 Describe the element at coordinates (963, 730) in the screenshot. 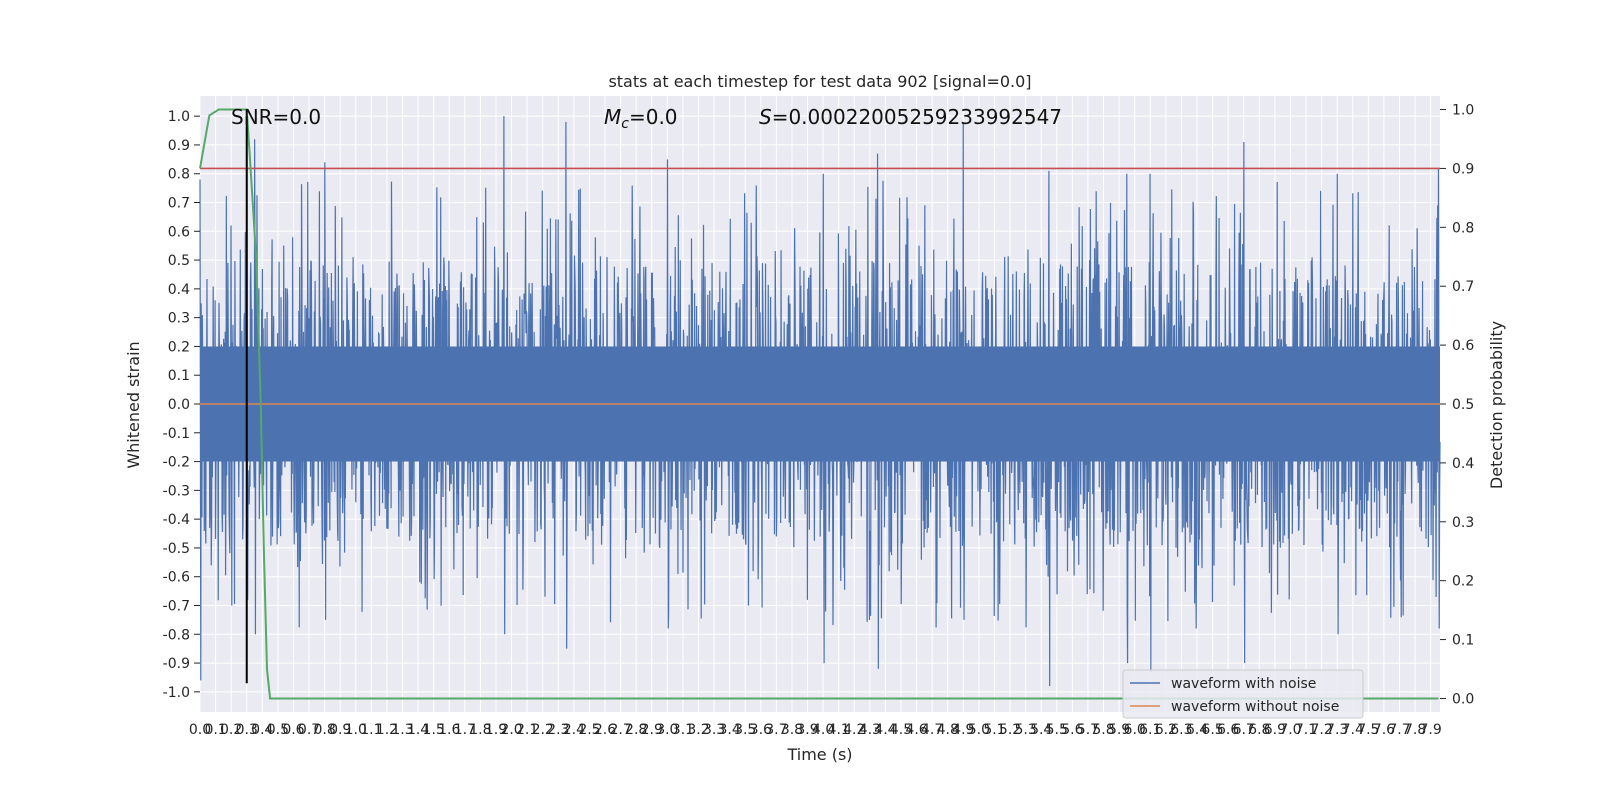

I see `x-tick-label: 4.9` at that location.